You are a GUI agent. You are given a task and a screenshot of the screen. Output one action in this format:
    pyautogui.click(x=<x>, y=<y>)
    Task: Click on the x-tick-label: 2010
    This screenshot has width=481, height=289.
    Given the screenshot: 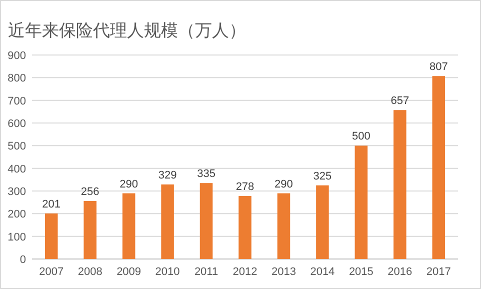 What is the action you would take?
    pyautogui.click(x=167, y=272)
    